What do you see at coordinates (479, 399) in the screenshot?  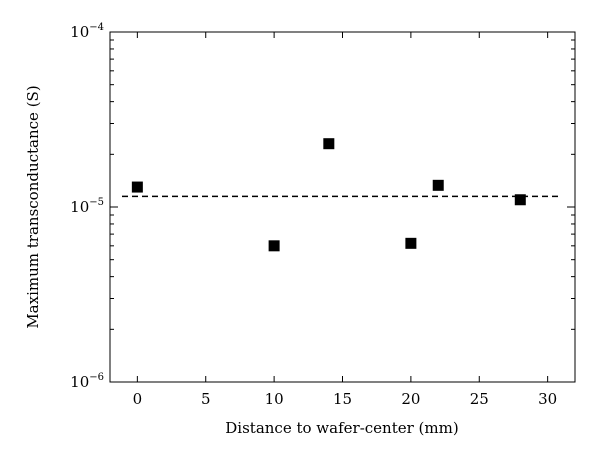 I see `x-tick-label: 25` at bounding box center [479, 399].